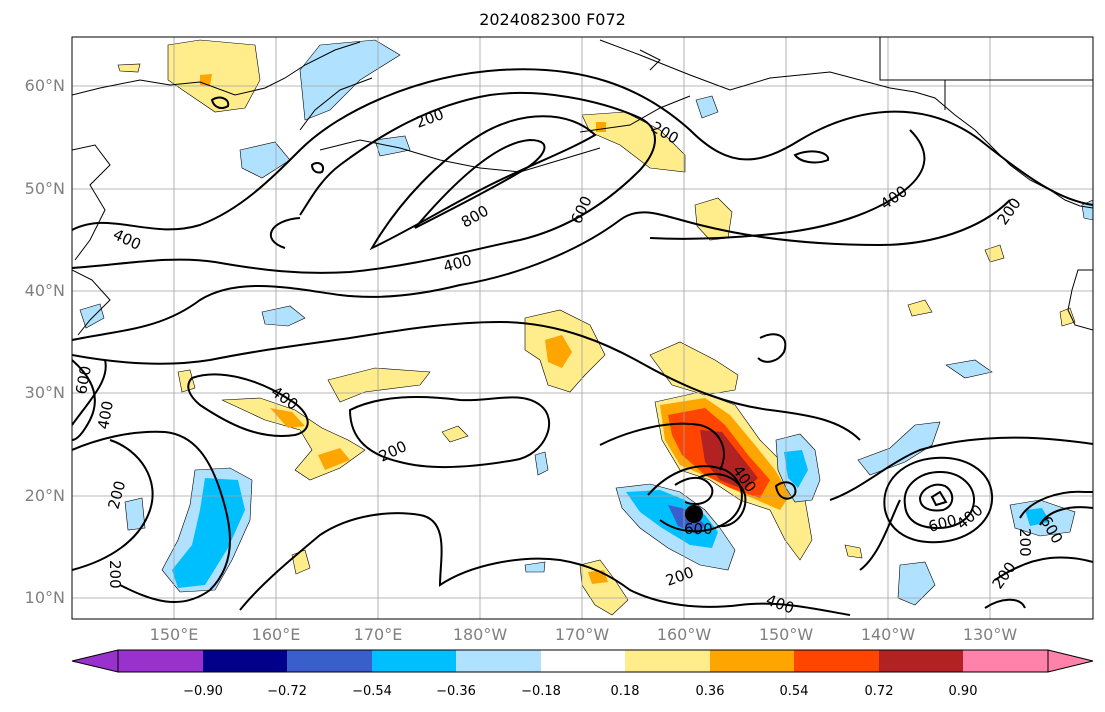 Image resolution: width=1105 pixels, height=712 pixels. I want to click on lat-label: 60°N, so click(44, 85).